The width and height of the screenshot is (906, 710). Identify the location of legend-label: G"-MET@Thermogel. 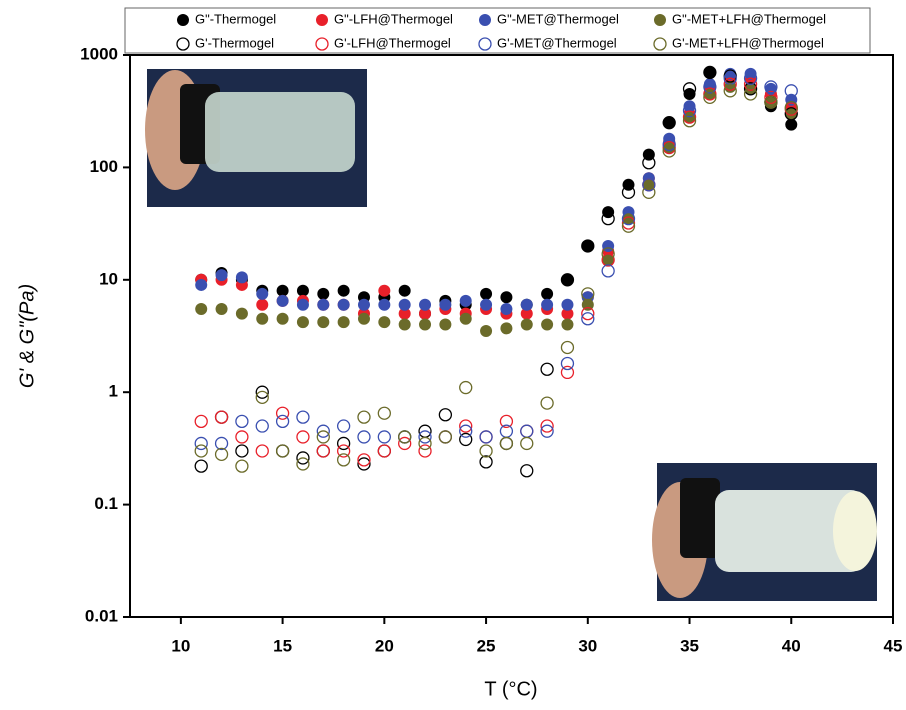
(558, 18).